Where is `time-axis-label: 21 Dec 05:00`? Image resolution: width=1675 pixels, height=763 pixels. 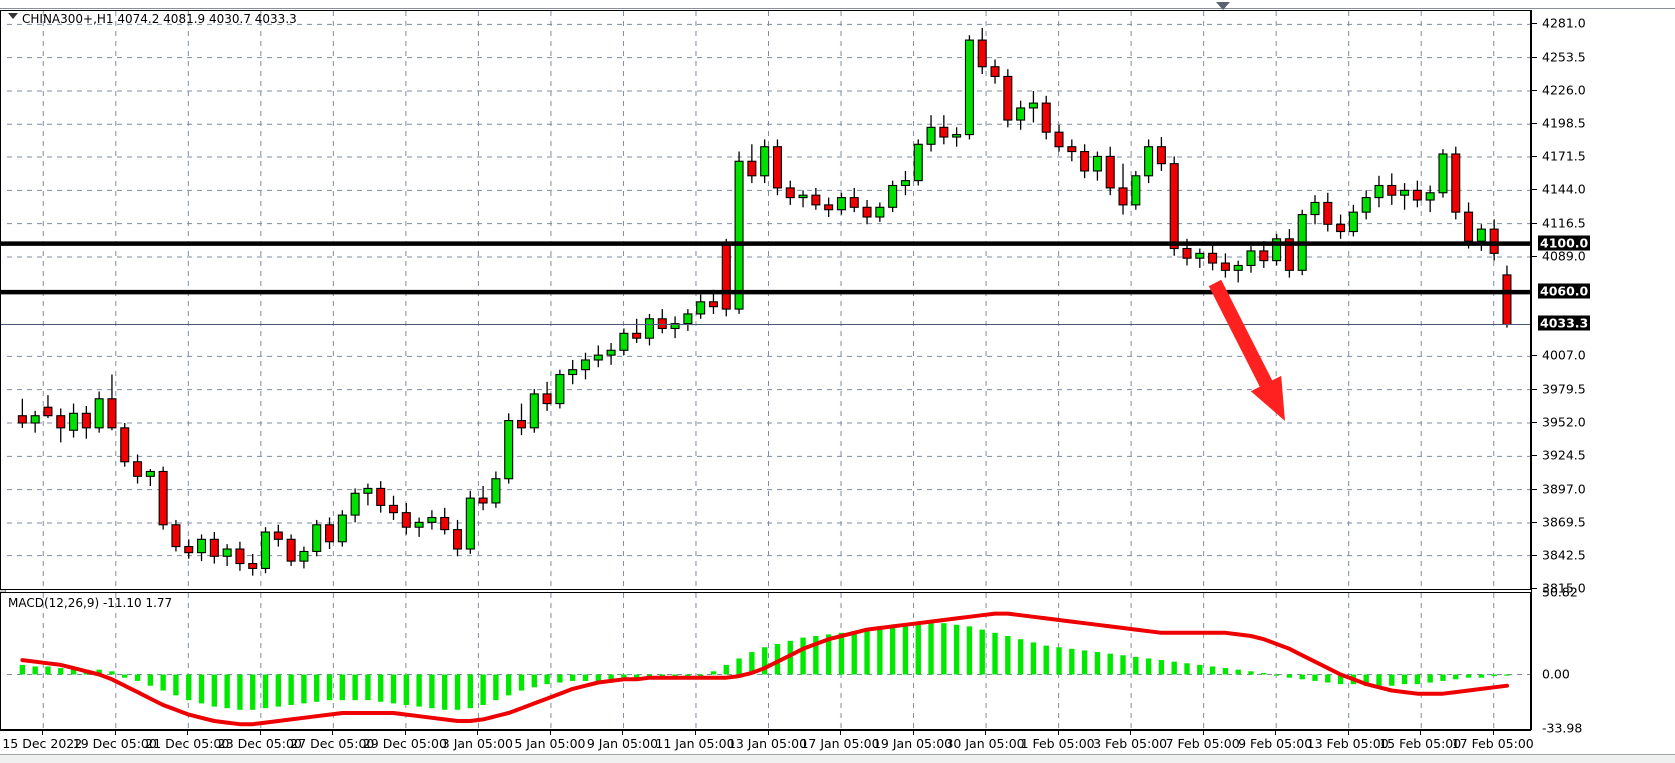 time-axis-label: 21 Dec 05:00 is located at coordinates (187, 743).